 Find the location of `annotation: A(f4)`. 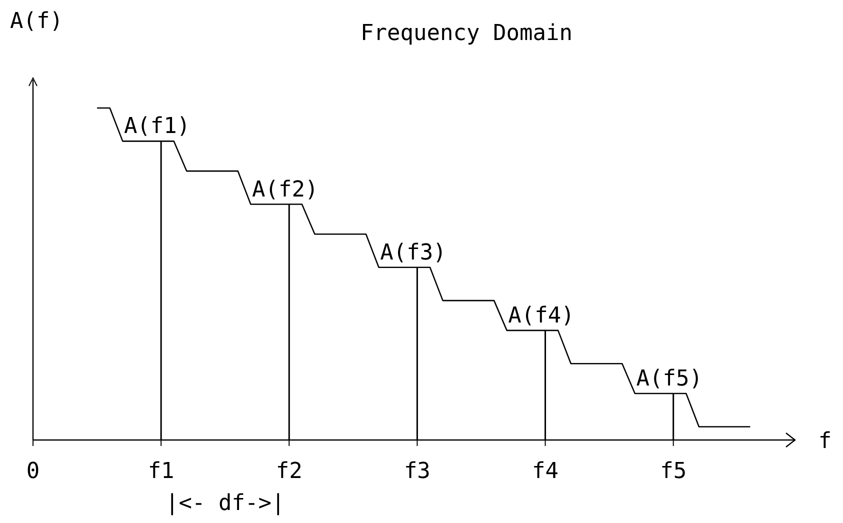

annotation: A(f4) is located at coordinates (541, 315).